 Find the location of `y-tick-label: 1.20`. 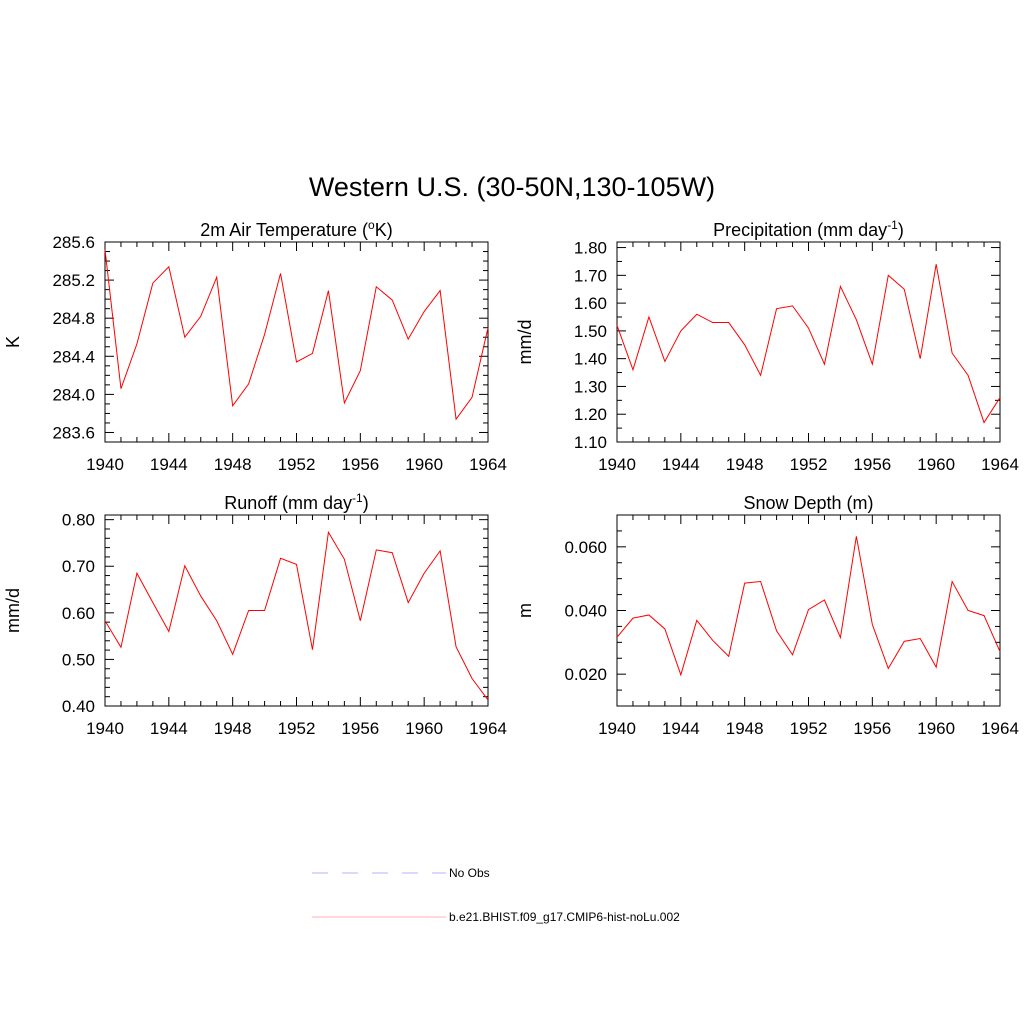

y-tick-label: 1.20 is located at coordinates (590, 414).